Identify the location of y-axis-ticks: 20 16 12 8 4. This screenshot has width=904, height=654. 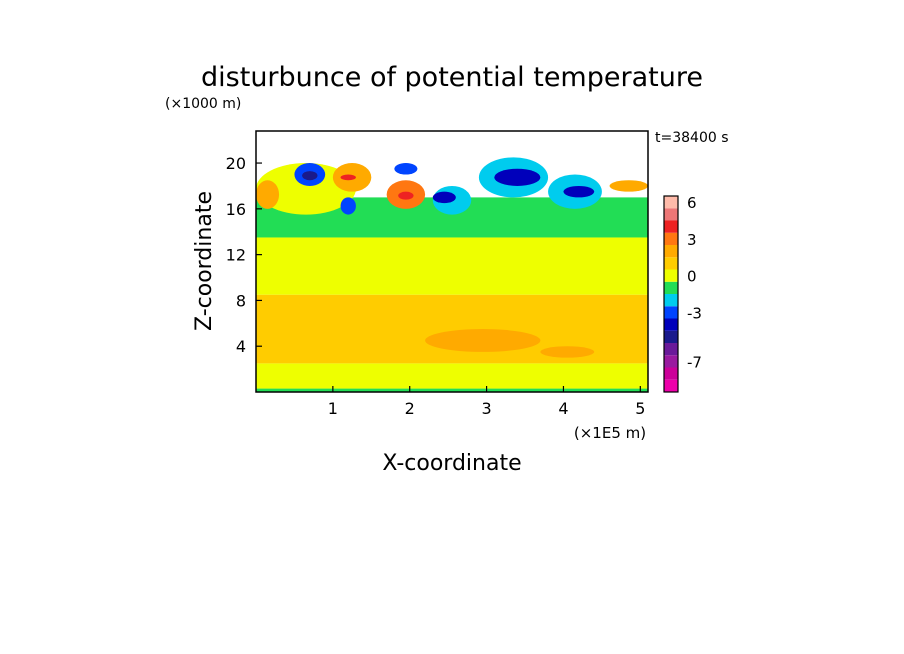
(244, 255).